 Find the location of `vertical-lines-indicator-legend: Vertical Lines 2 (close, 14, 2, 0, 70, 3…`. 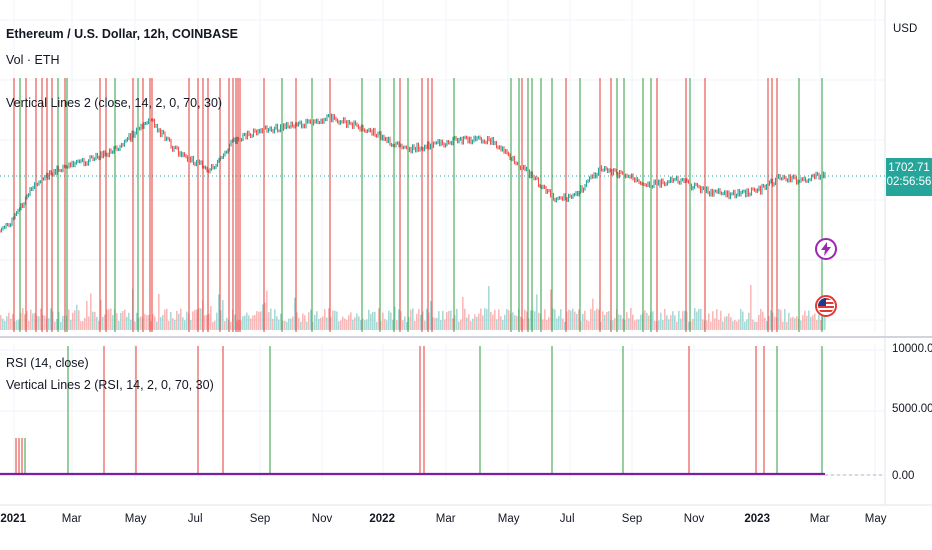

vertical-lines-indicator-legend: Vertical Lines 2 (close, 14, 2, 0, 70, 3… is located at coordinates (114, 103).